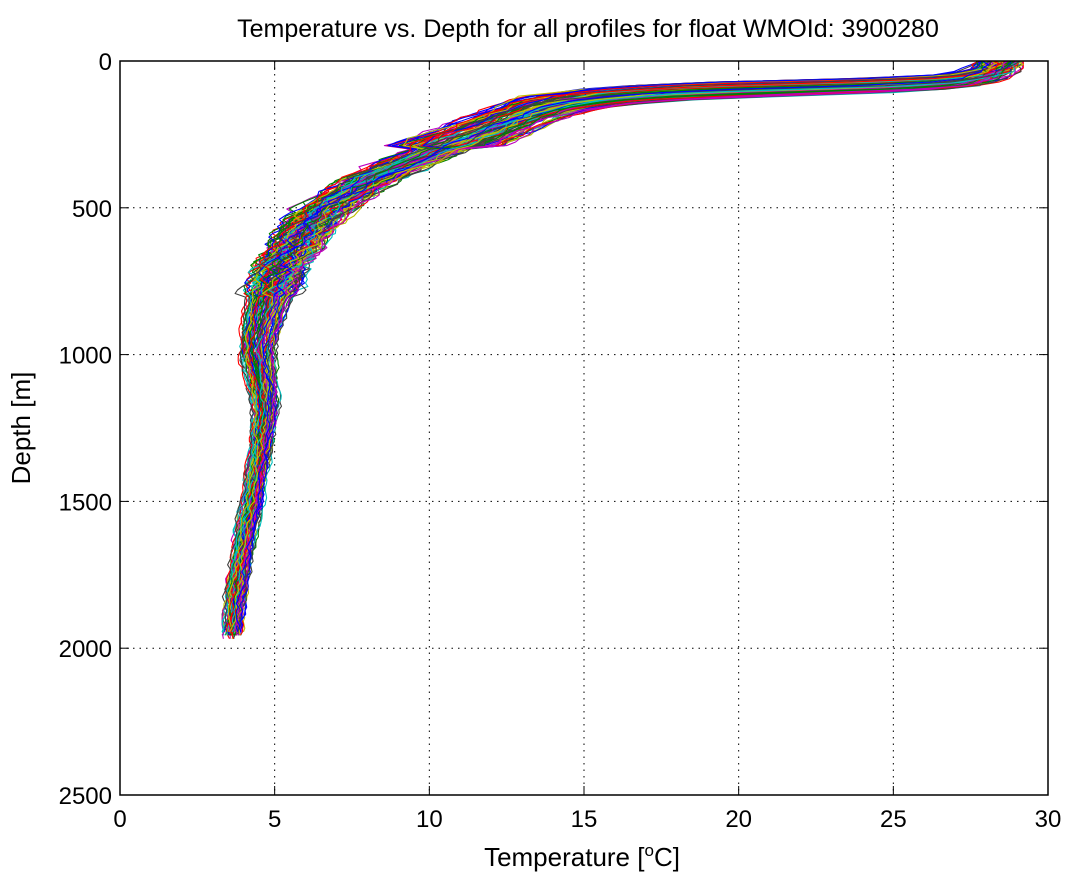  Describe the element at coordinates (564, 857) in the screenshot. I see `x-axis-label-prefix: Temperature [` at that location.